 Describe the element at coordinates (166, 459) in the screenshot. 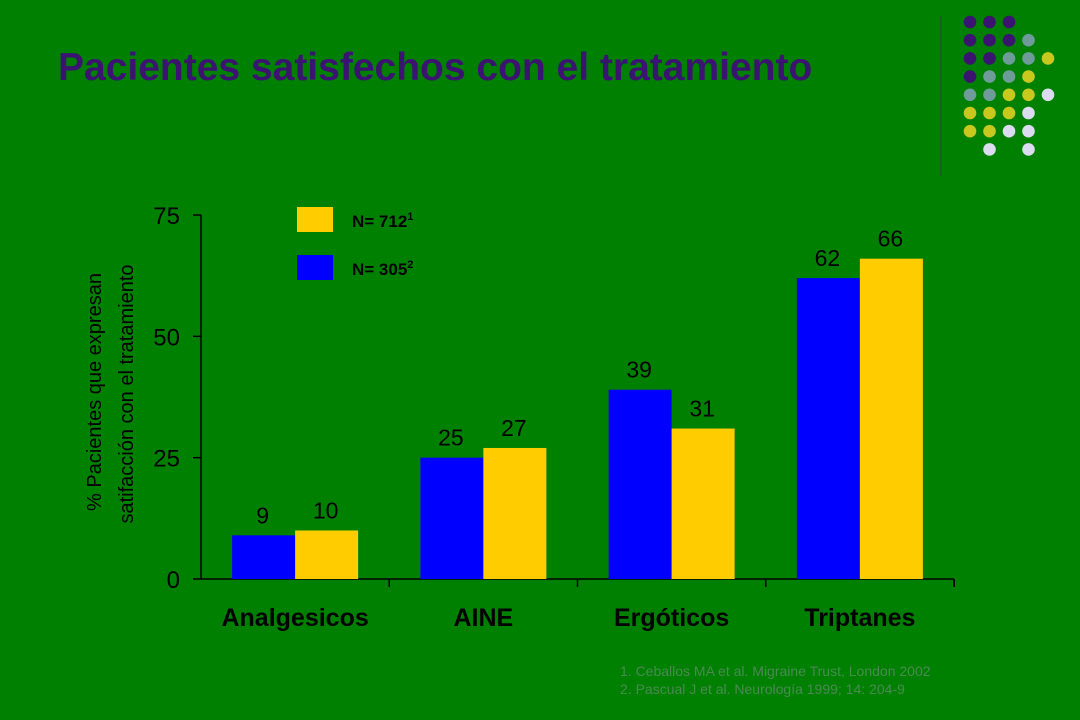

I see `y-tick-label: 25` at that location.